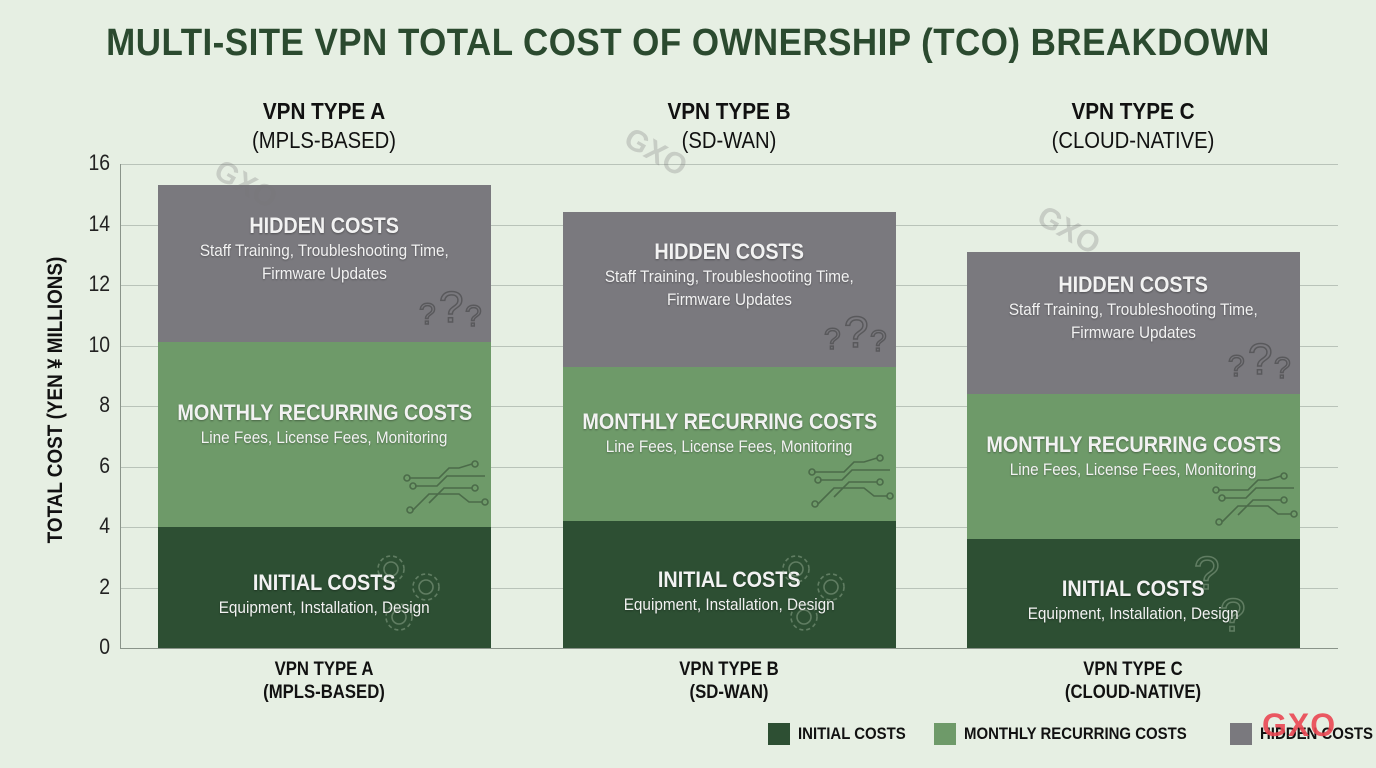 Image resolution: width=1376 pixels, height=768 pixels. What do you see at coordinates (99, 223) in the screenshot?
I see `y-tick-label: 14` at bounding box center [99, 223].